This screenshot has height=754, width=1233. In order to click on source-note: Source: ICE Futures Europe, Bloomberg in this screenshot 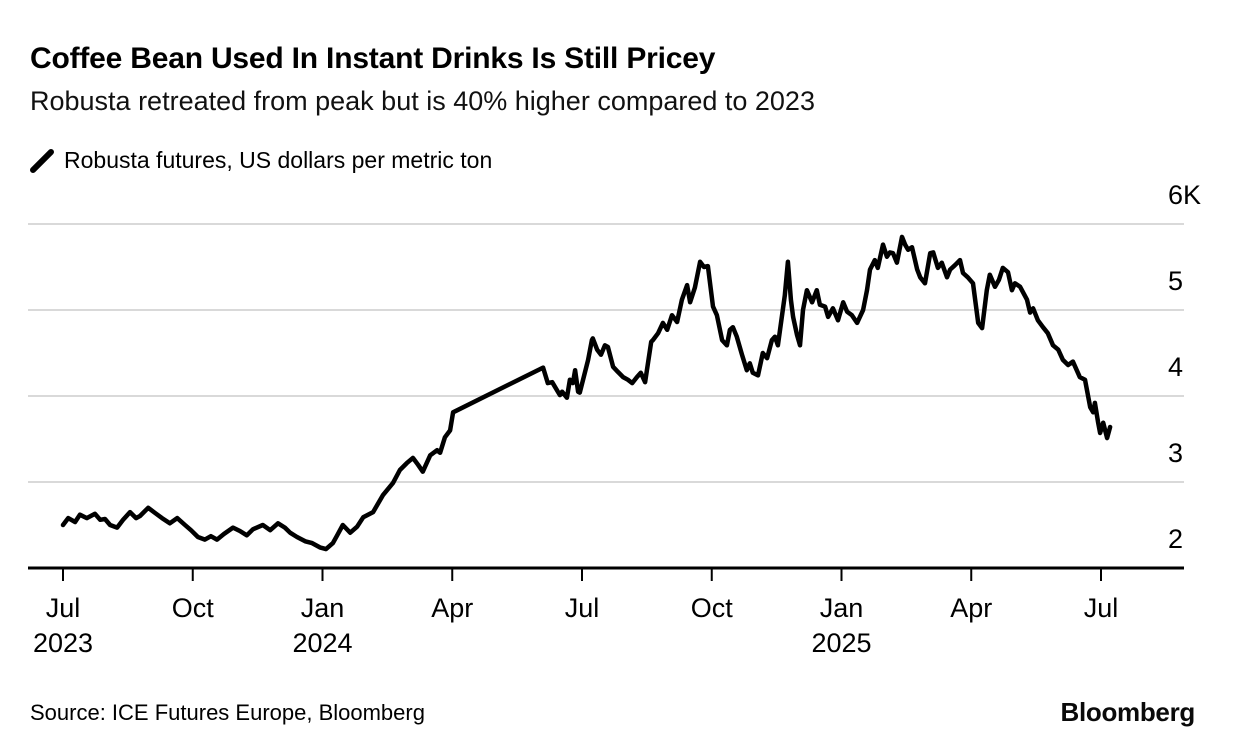, I will do `click(227, 712)`.